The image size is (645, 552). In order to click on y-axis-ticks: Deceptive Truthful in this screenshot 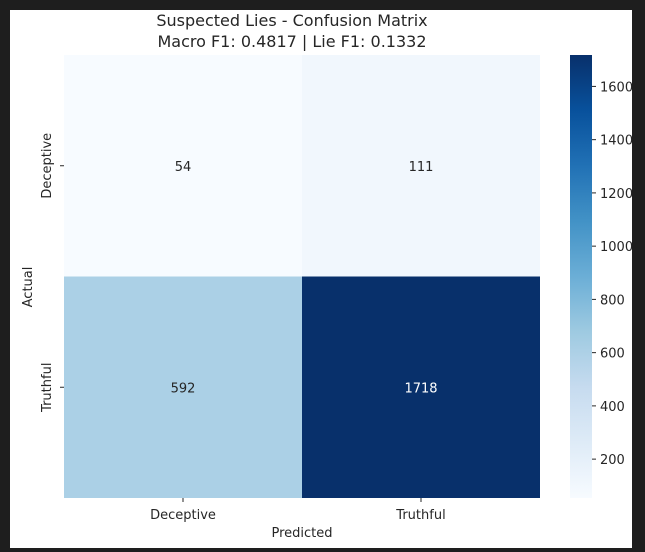, I will do `click(52, 273)`.